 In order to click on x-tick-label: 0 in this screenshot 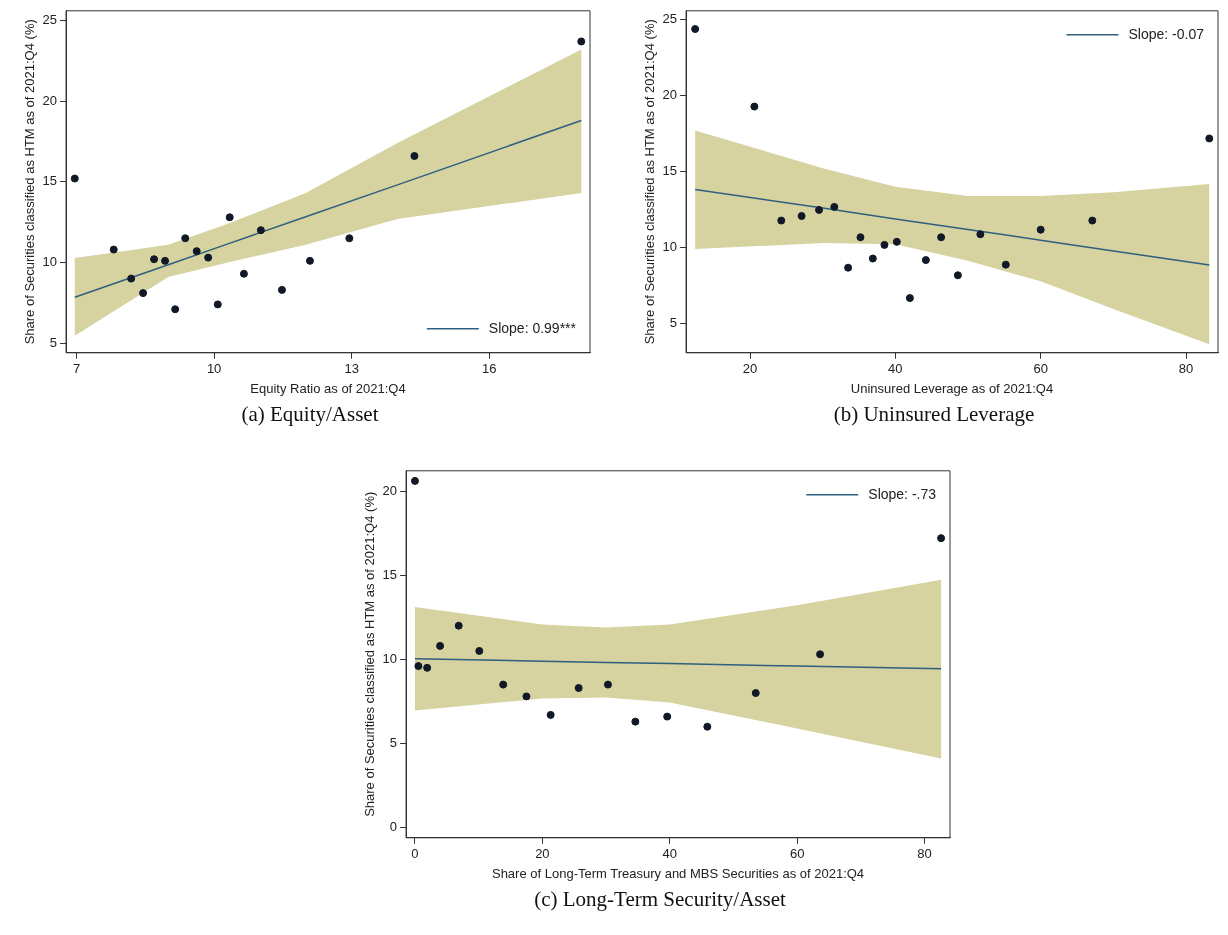, I will do `click(415, 854)`.